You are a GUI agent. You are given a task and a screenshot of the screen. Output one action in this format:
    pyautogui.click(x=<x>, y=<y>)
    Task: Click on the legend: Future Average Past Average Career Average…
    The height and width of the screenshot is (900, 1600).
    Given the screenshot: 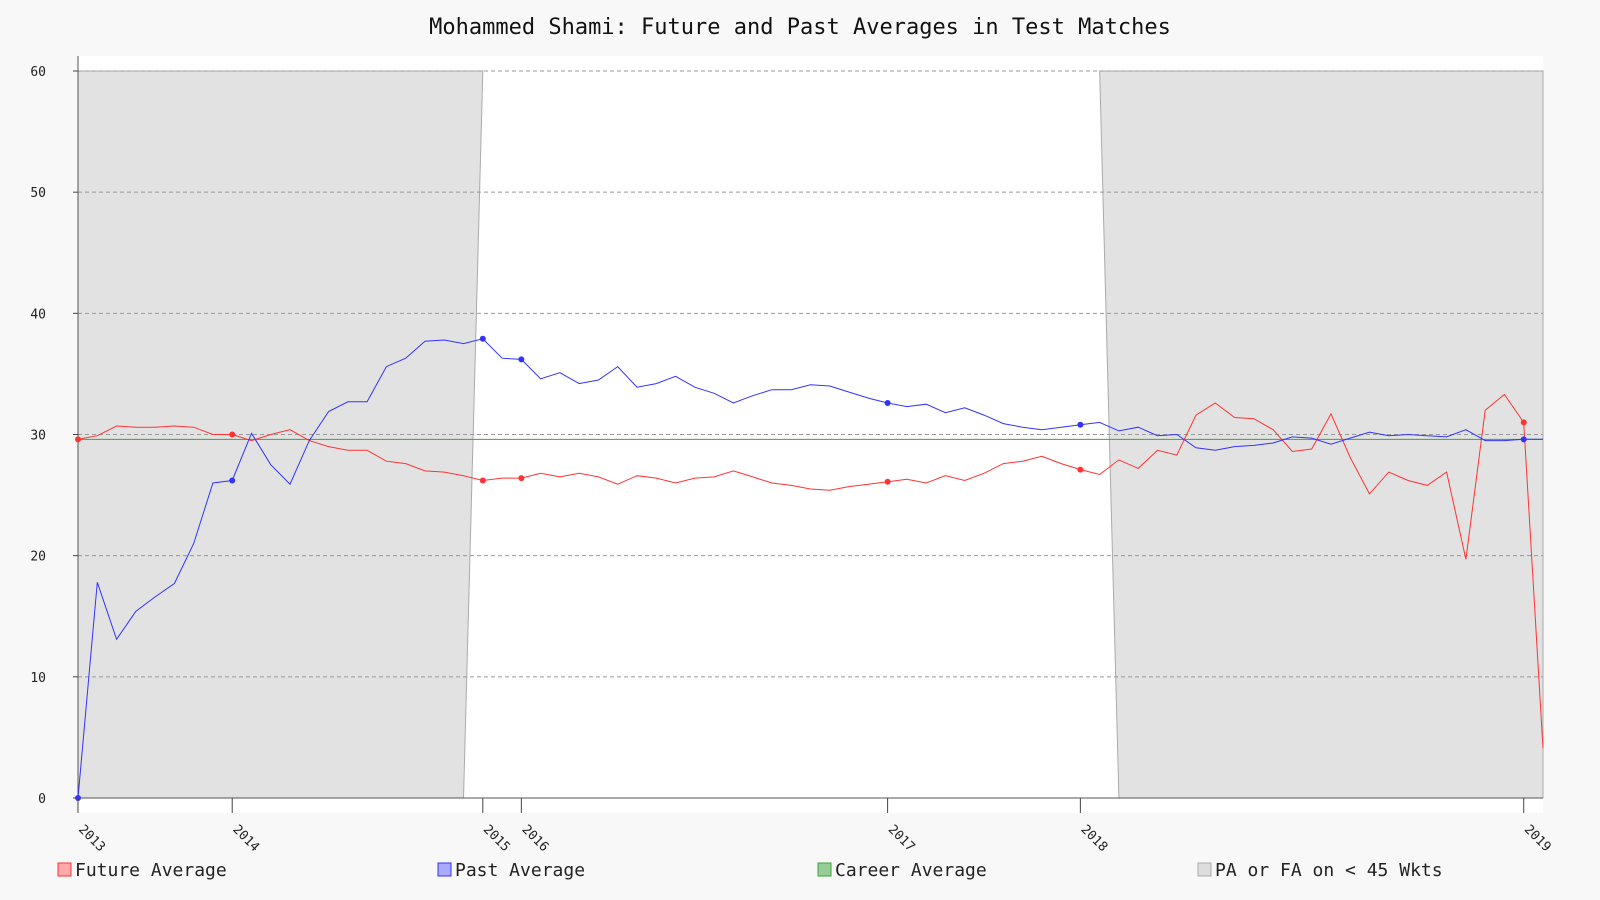 What is the action you would take?
    pyautogui.click(x=750, y=870)
    